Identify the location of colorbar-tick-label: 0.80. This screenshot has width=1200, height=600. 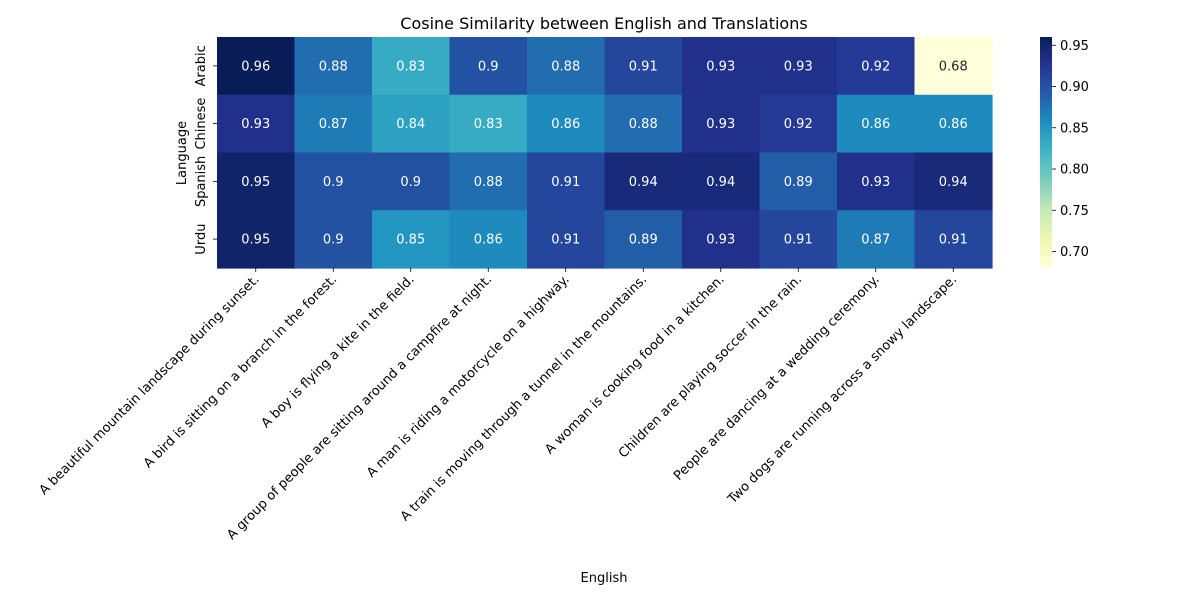
(1074, 170).